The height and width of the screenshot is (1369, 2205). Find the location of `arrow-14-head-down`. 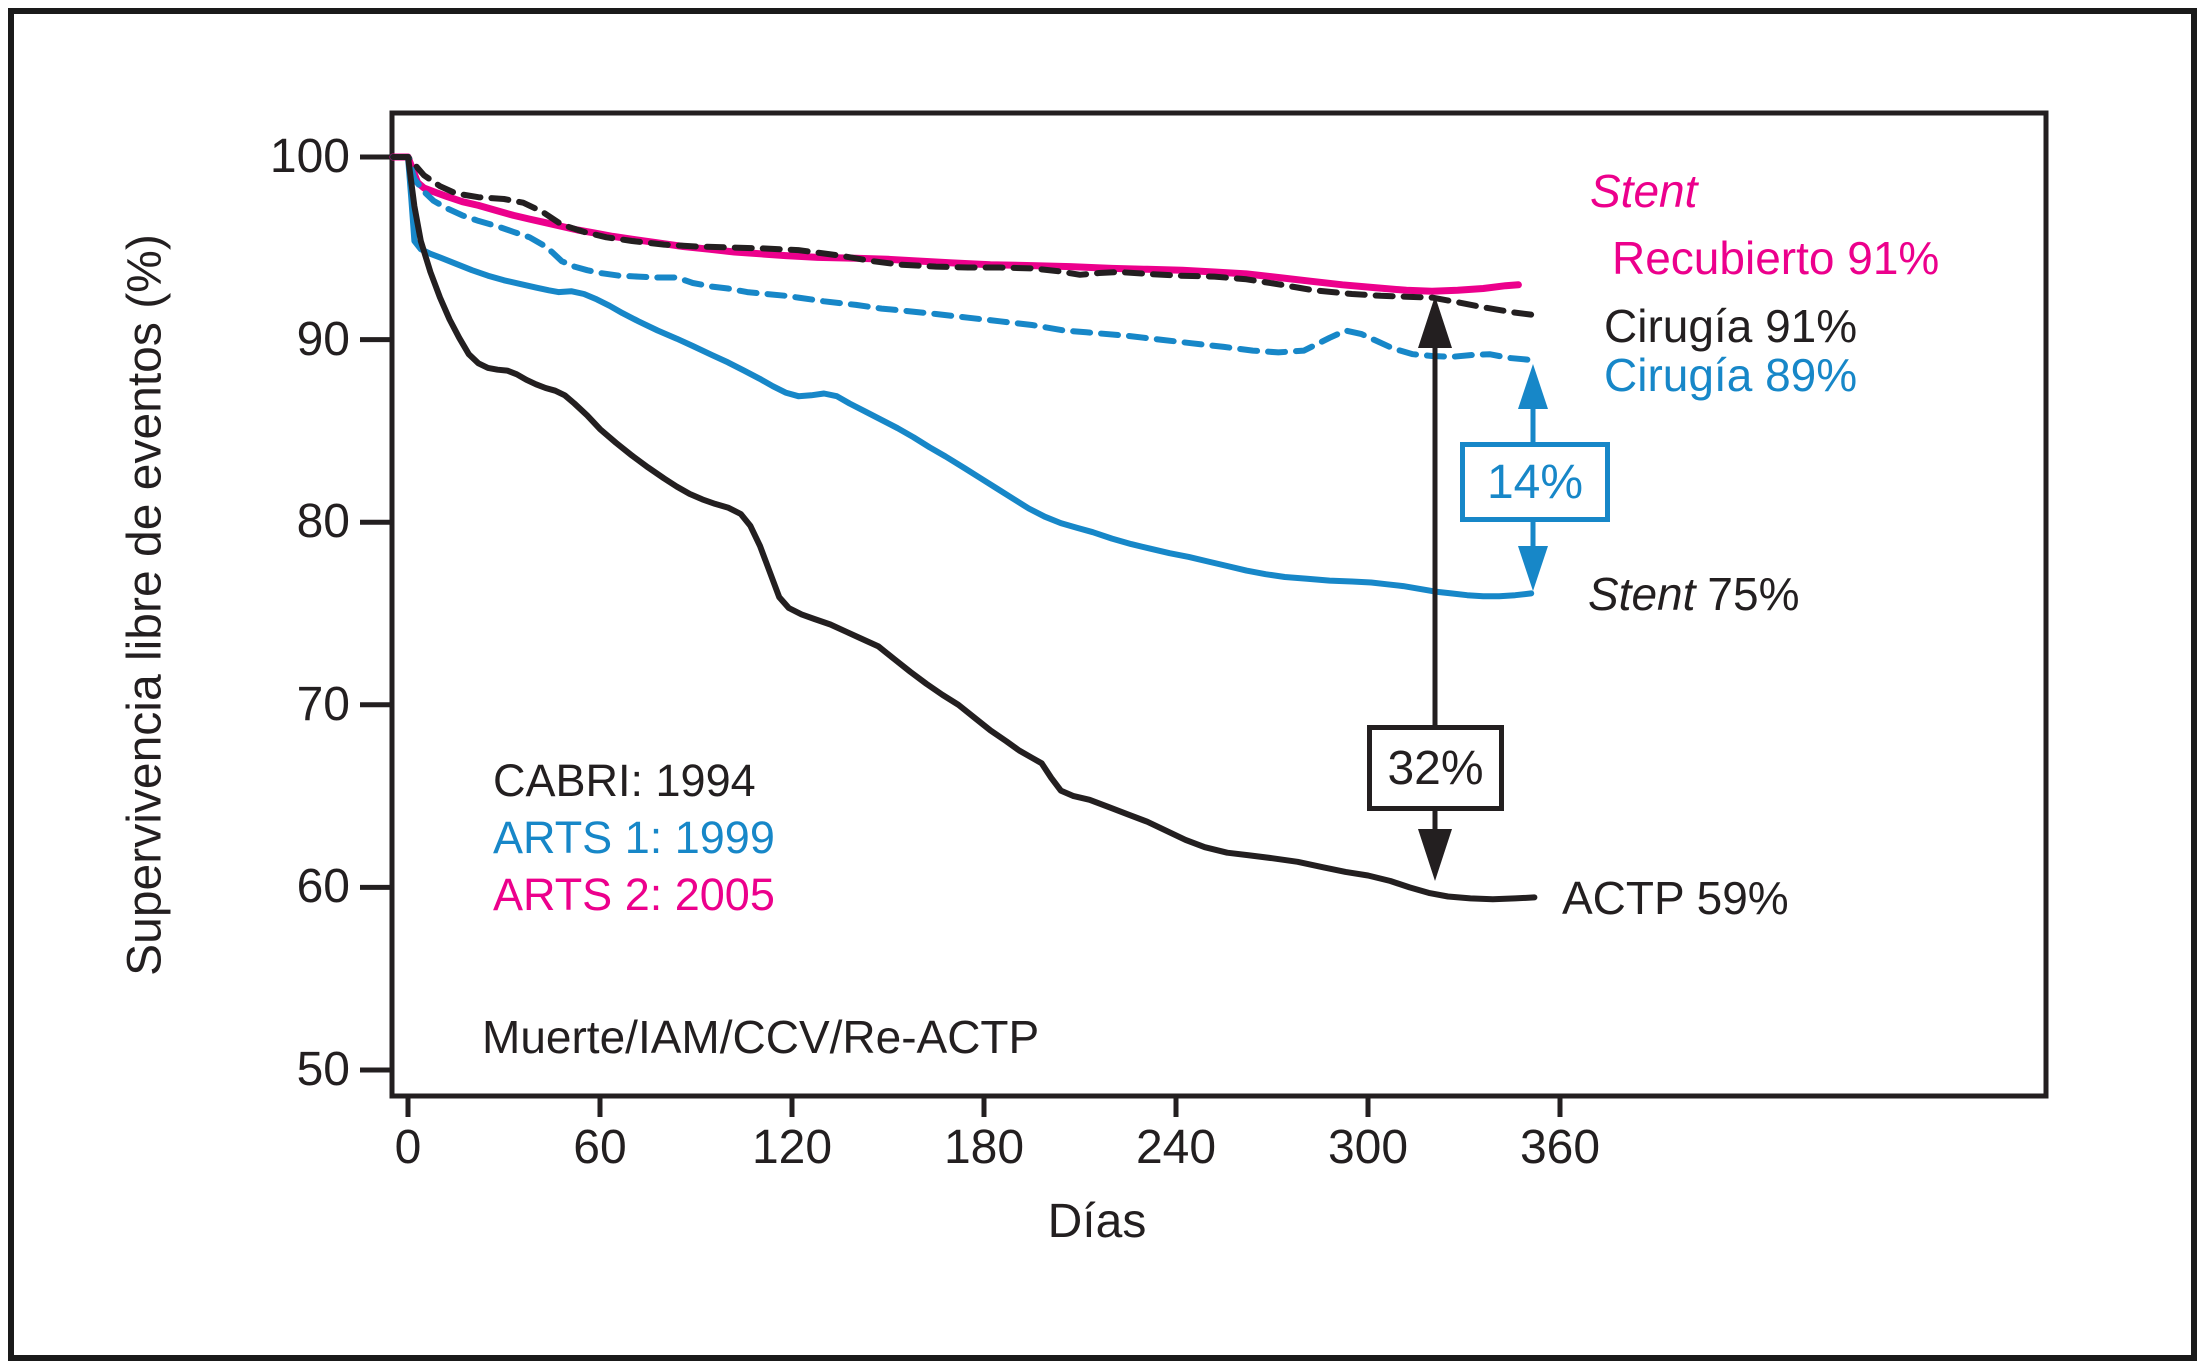

arrow-14-head-down is located at coordinates (1533, 568).